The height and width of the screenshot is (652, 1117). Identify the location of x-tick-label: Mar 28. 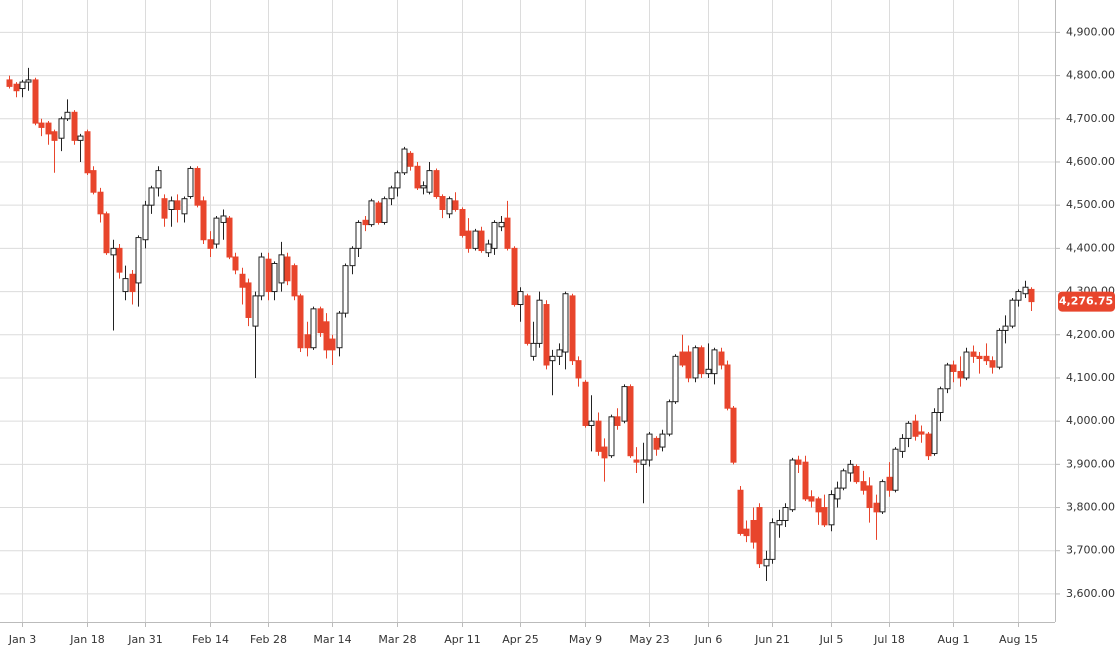
(397, 639).